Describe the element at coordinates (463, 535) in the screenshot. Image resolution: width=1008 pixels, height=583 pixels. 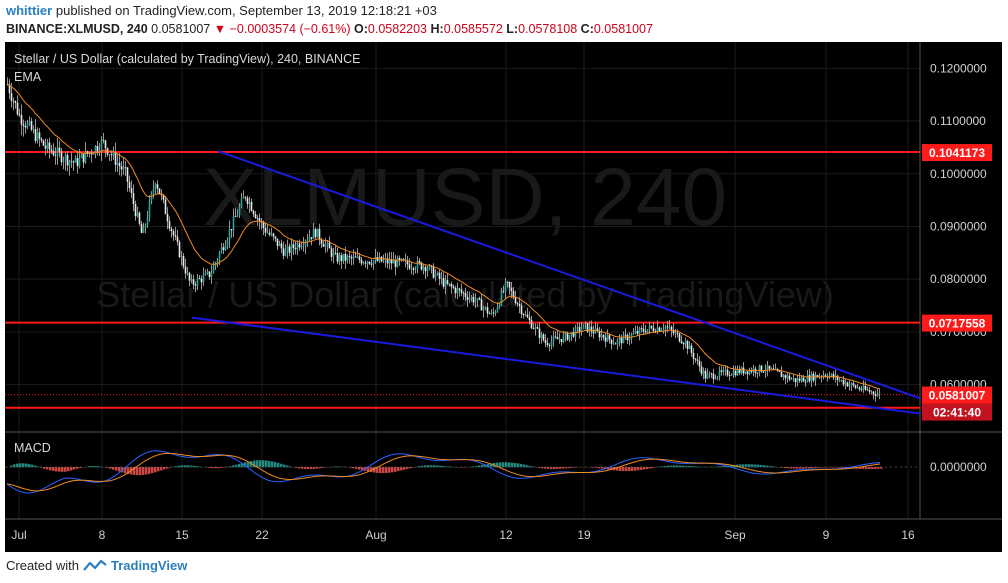
I see `time-axis-labels: Jul 8 15 22 Aug 12 19 Sep 9 16` at that location.